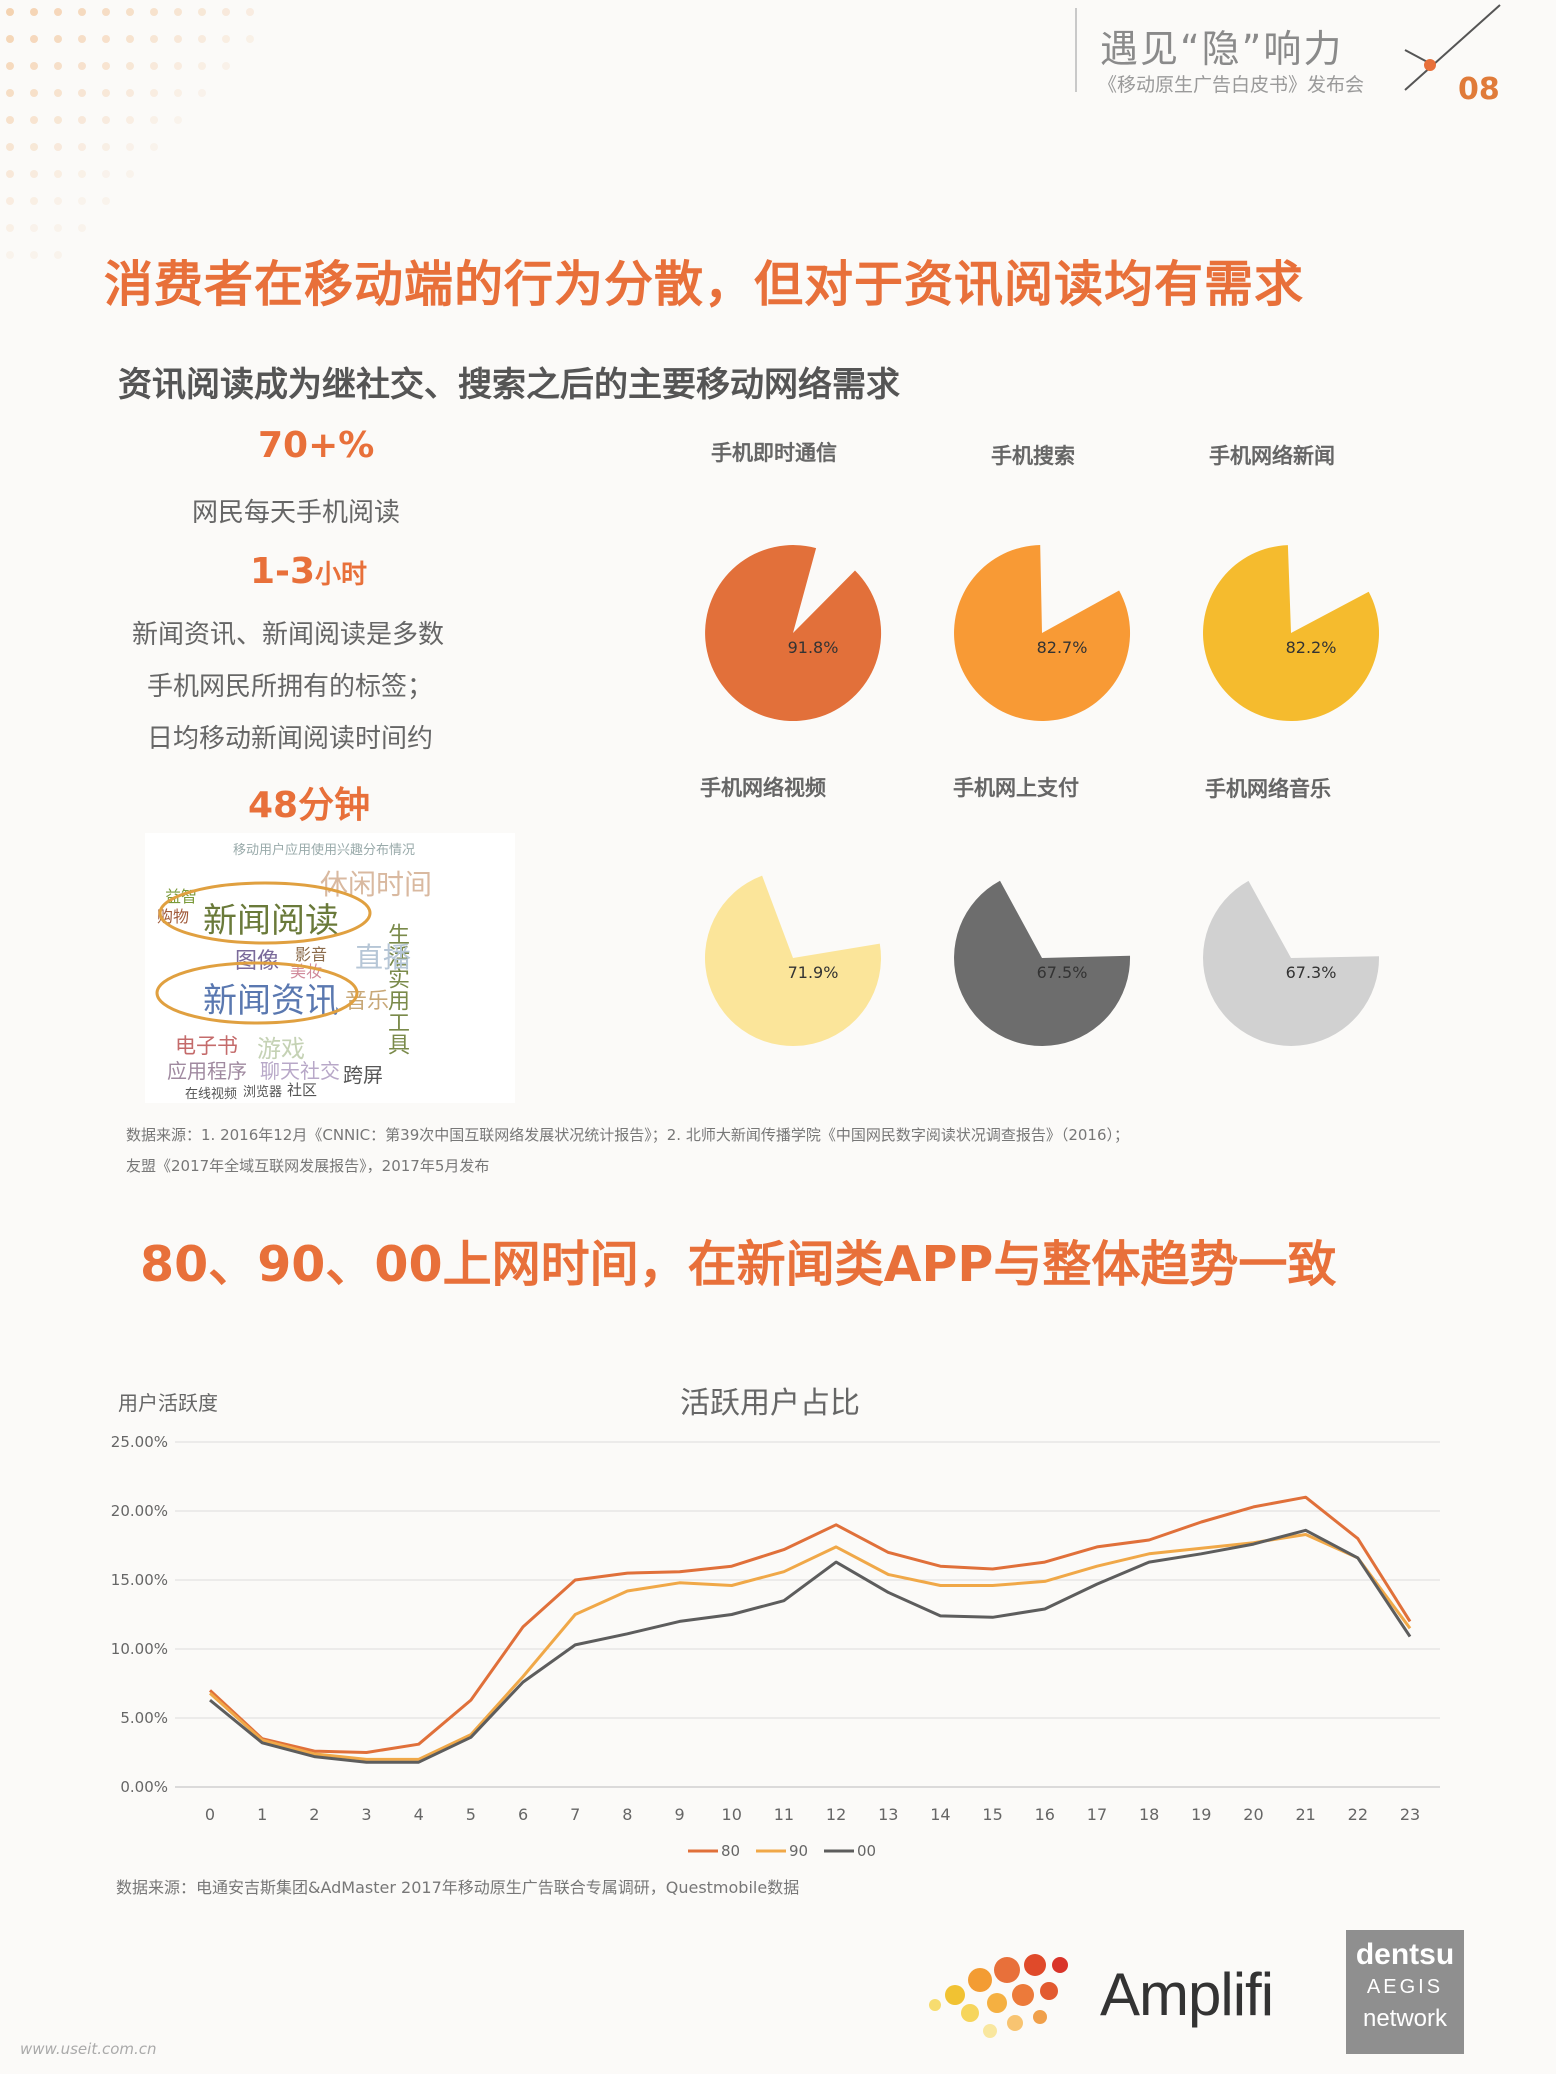 The height and width of the screenshot is (2074, 1556). I want to click on pie-label: 手机即时通信, so click(774, 453).